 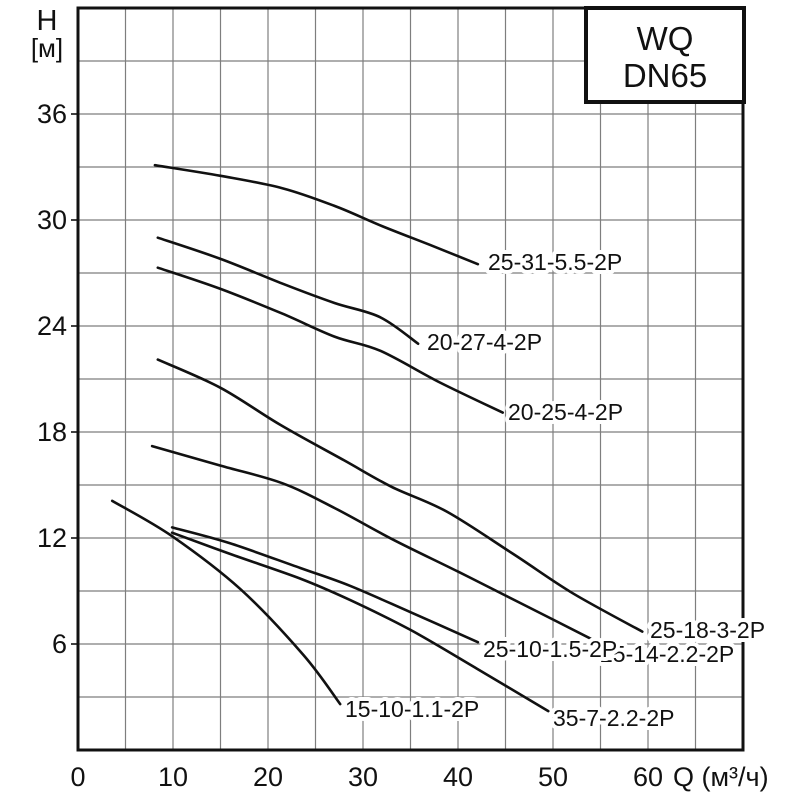 What do you see at coordinates (707, 630) in the screenshot?
I see `curve-label-25-18-3-2P: 25-18-3-2P` at bounding box center [707, 630].